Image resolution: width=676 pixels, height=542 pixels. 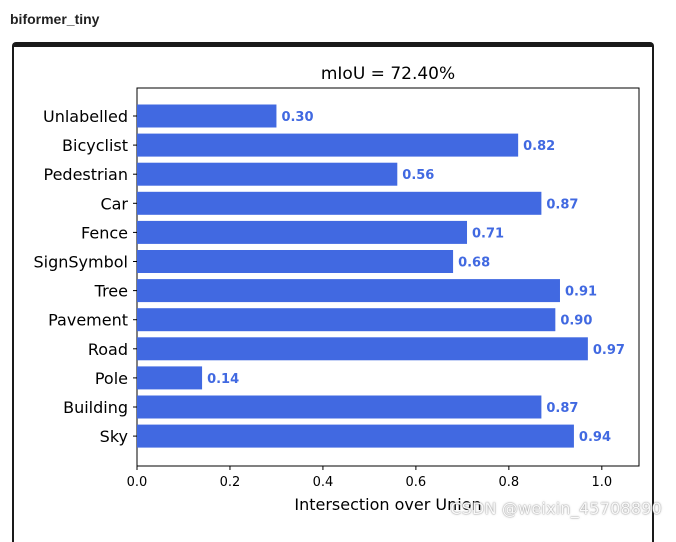 What do you see at coordinates (348, 291) in the screenshot?
I see `bar-tree` at bounding box center [348, 291].